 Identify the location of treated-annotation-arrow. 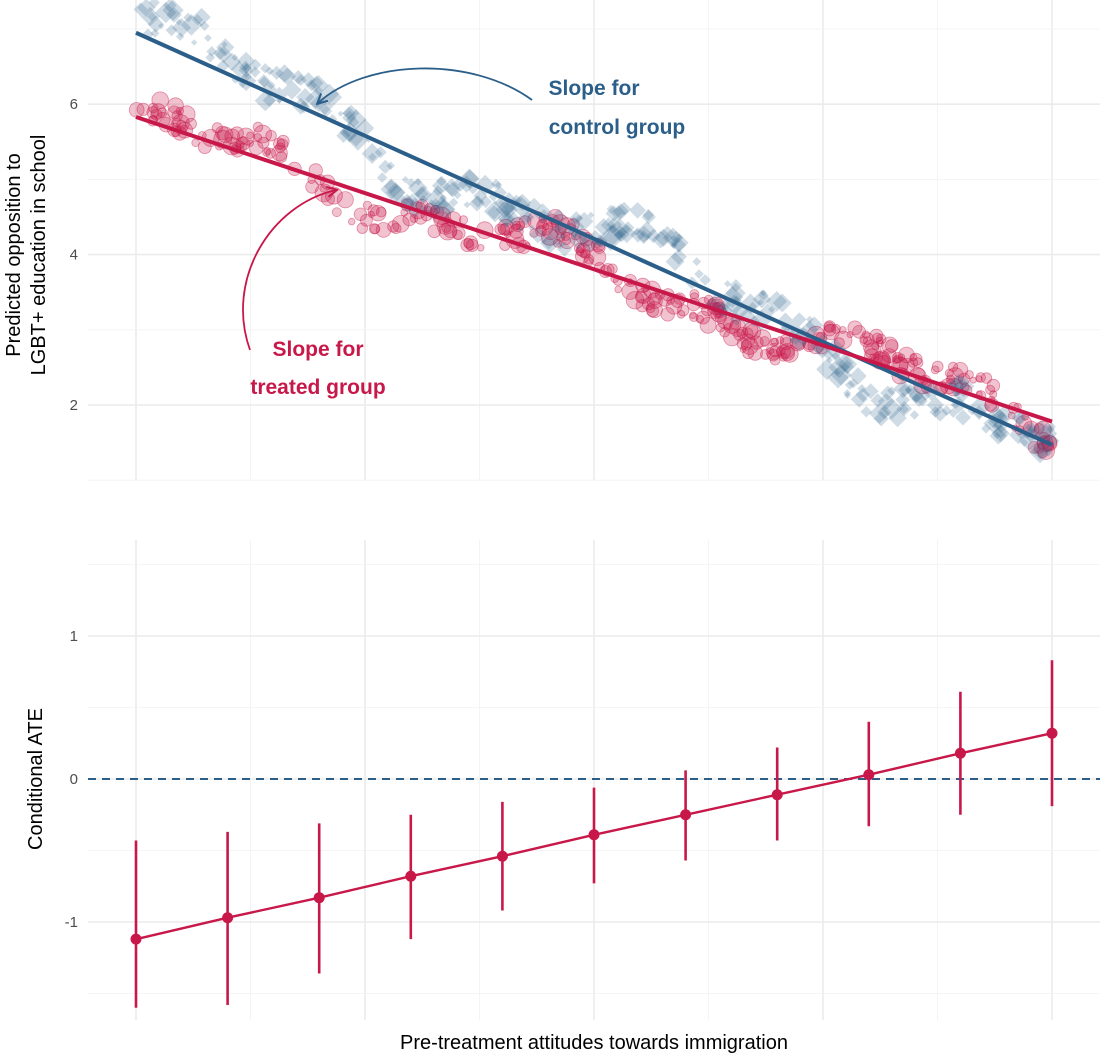
(289, 270).